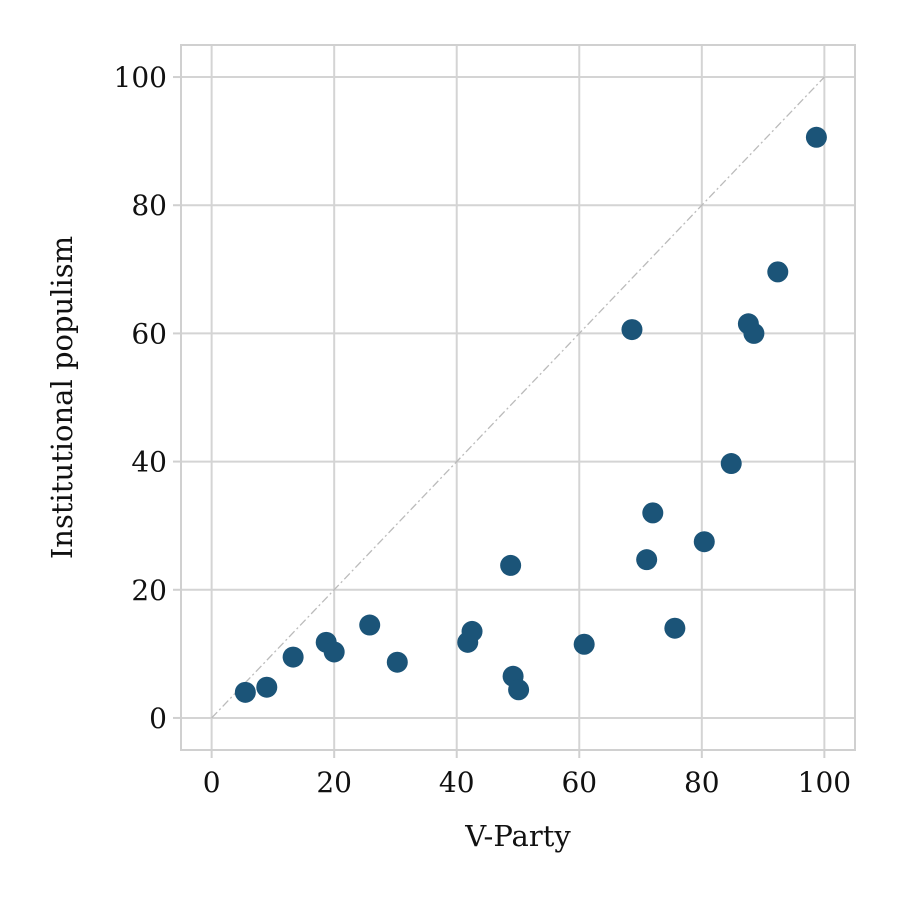 The image size is (900, 900). Describe the element at coordinates (334, 782) in the screenshot. I see `x-tick-label: 20` at that location.